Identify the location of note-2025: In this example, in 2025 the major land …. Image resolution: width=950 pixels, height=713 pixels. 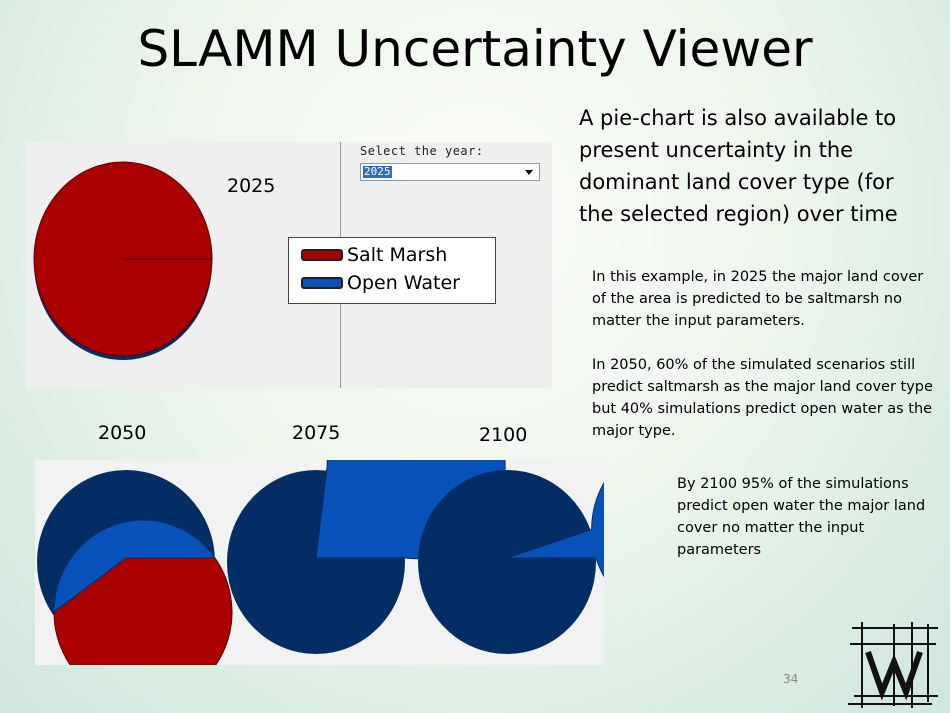
(758, 299).